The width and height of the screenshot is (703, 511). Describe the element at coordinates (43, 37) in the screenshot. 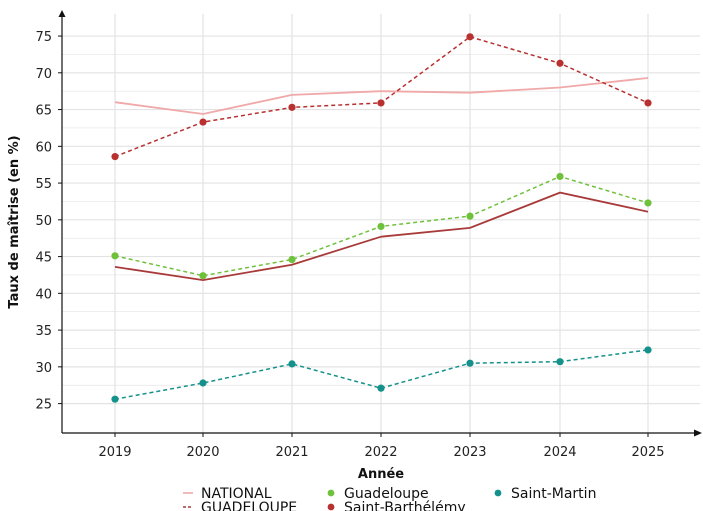

I see `y-tick-label: 75` at that location.